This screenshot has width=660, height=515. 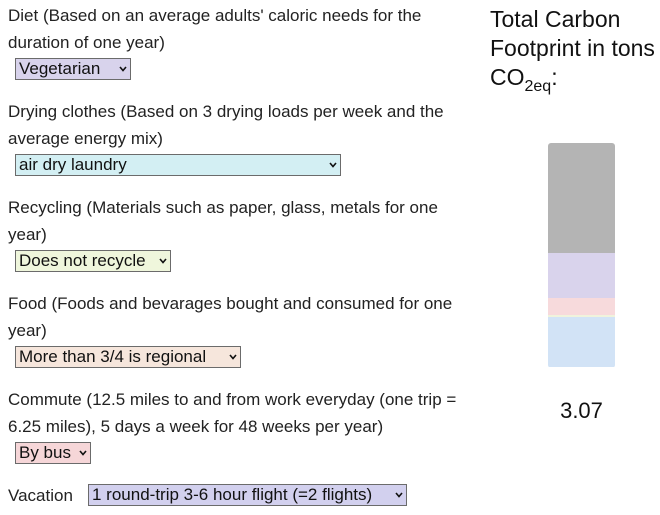 I want to click on vacation-label: Vacation, so click(x=40, y=495).